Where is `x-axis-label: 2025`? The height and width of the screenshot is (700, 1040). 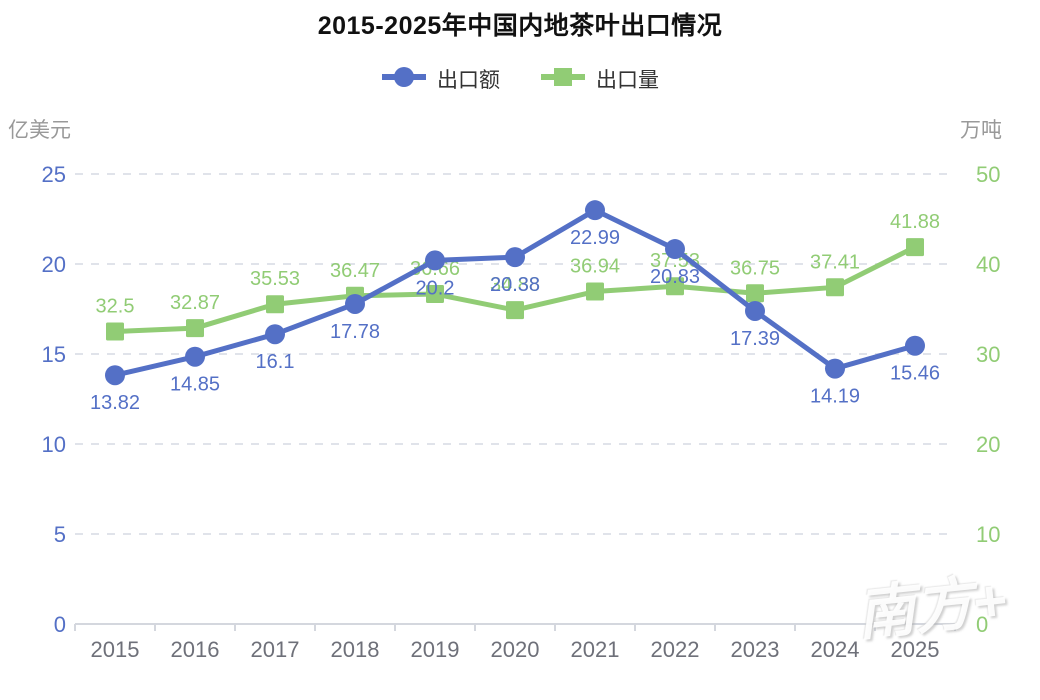
x-axis-label: 2025 is located at coordinates (915, 649).